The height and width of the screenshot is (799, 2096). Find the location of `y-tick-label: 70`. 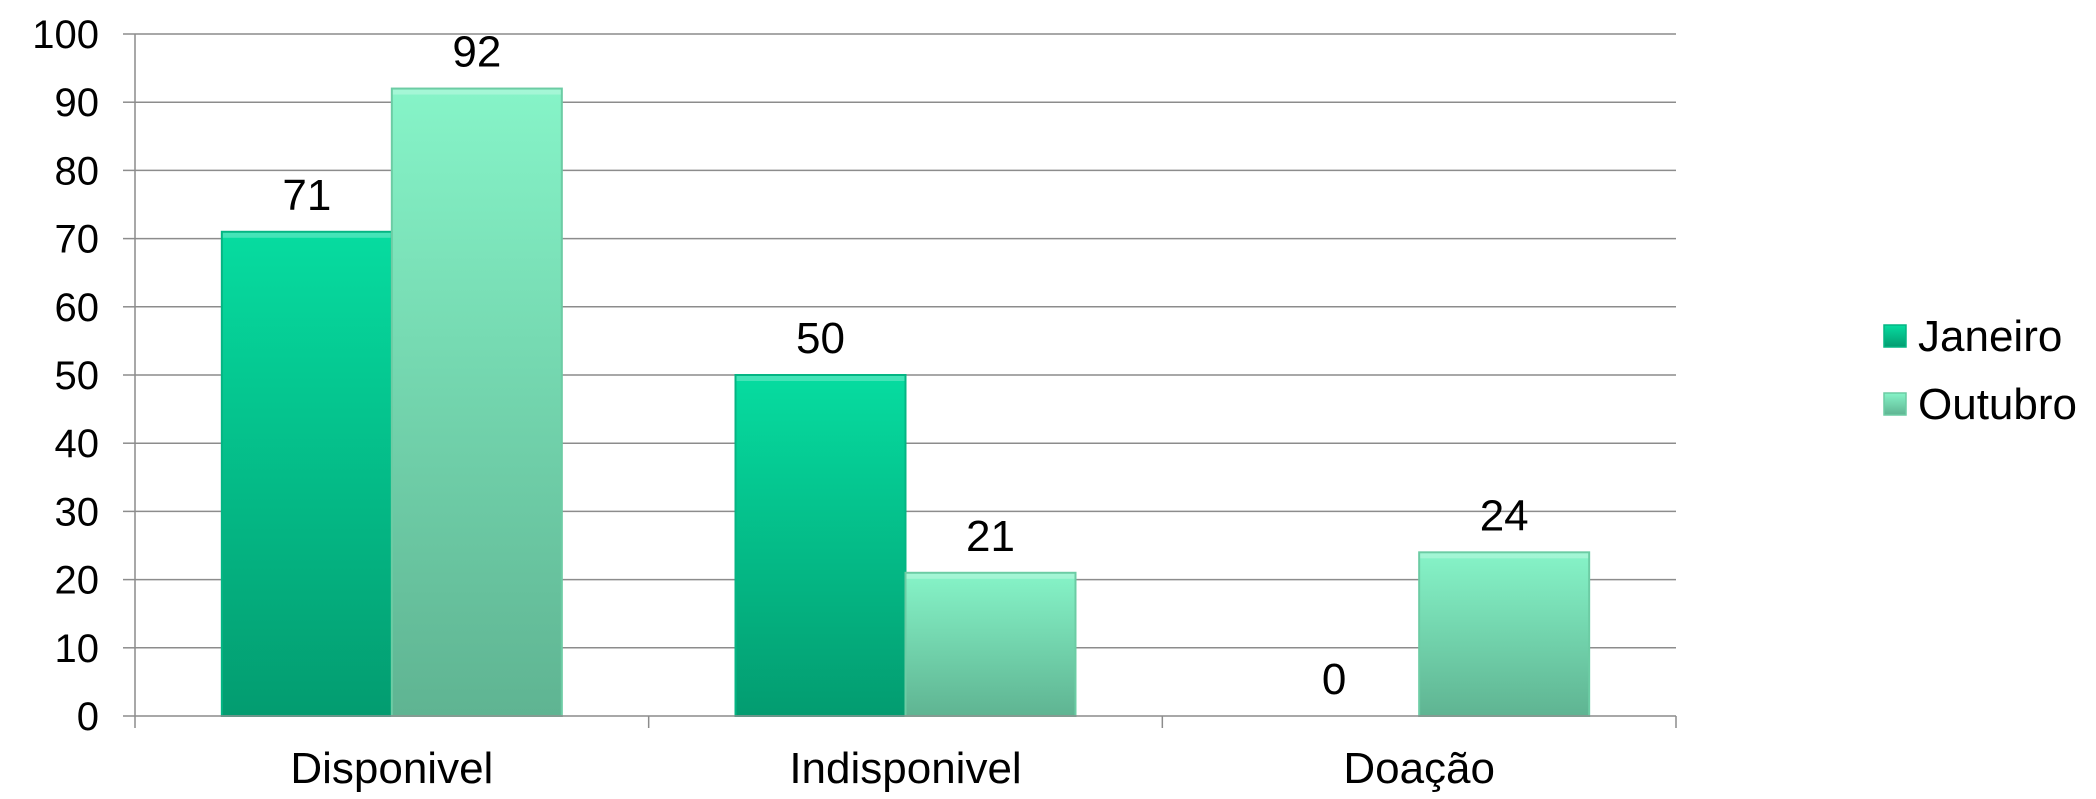

y-tick-label: 70 is located at coordinates (77, 240).